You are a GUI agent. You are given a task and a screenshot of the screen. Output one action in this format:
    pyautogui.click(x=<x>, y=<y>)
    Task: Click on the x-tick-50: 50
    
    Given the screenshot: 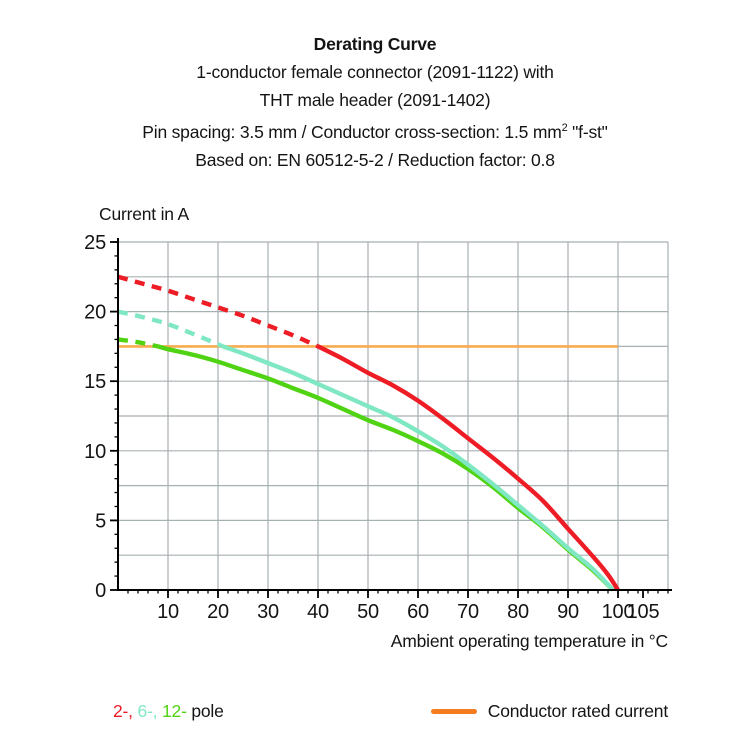 What is the action you would take?
    pyautogui.click(x=368, y=612)
    